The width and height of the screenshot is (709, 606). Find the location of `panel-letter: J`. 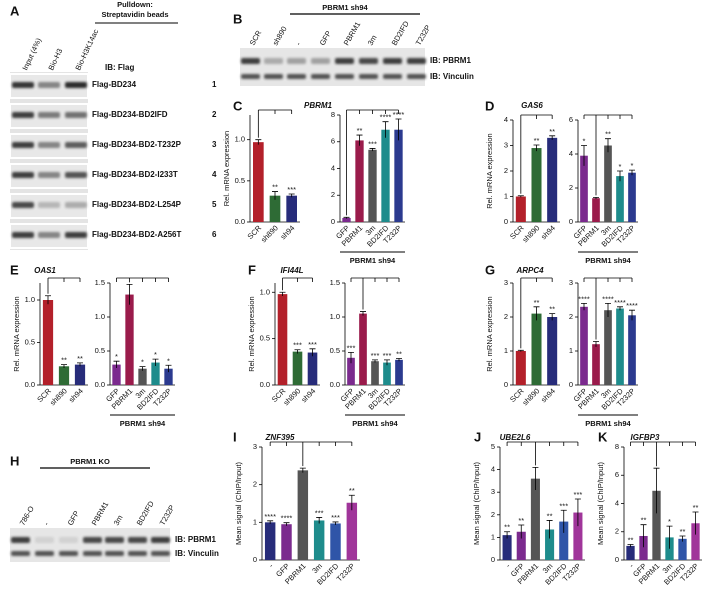

panel-letter: J is located at coordinates (477, 436).